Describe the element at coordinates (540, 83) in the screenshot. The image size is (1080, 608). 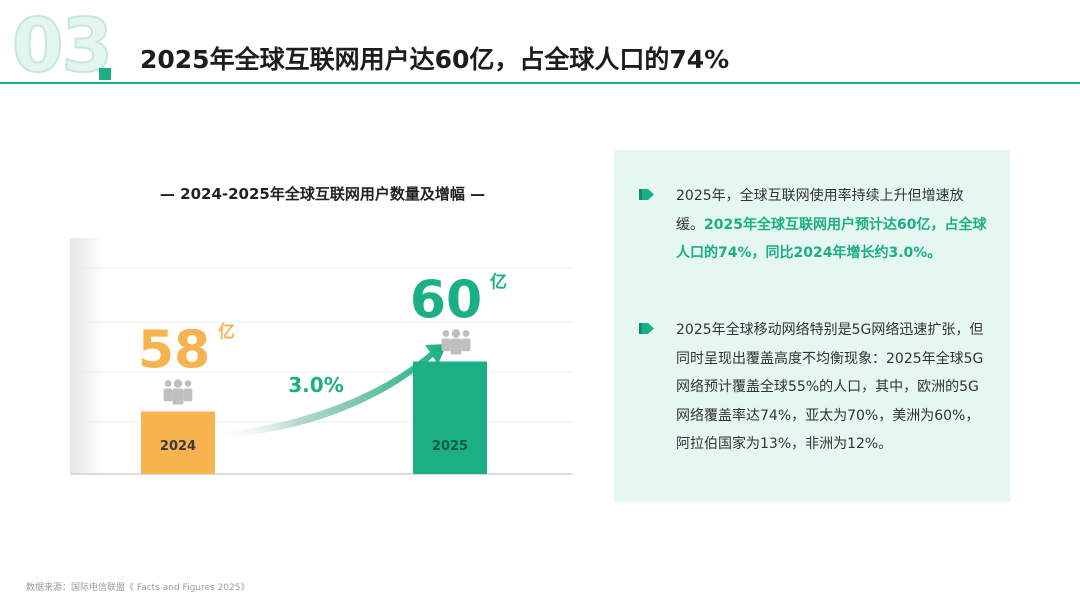
I see `header-divider` at that location.